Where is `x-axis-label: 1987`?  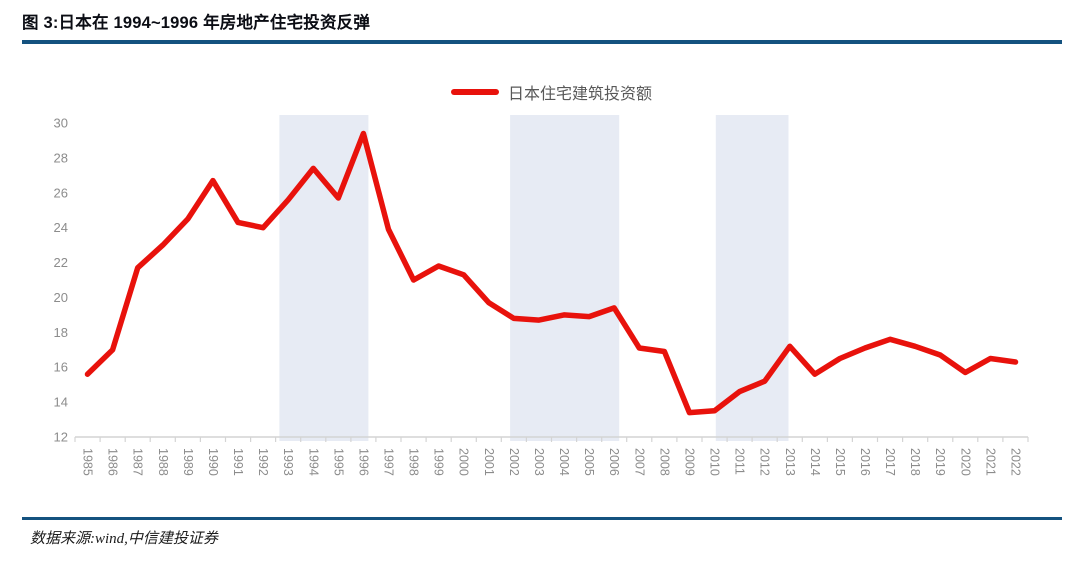
x-axis-label: 1987 is located at coordinates (138, 462).